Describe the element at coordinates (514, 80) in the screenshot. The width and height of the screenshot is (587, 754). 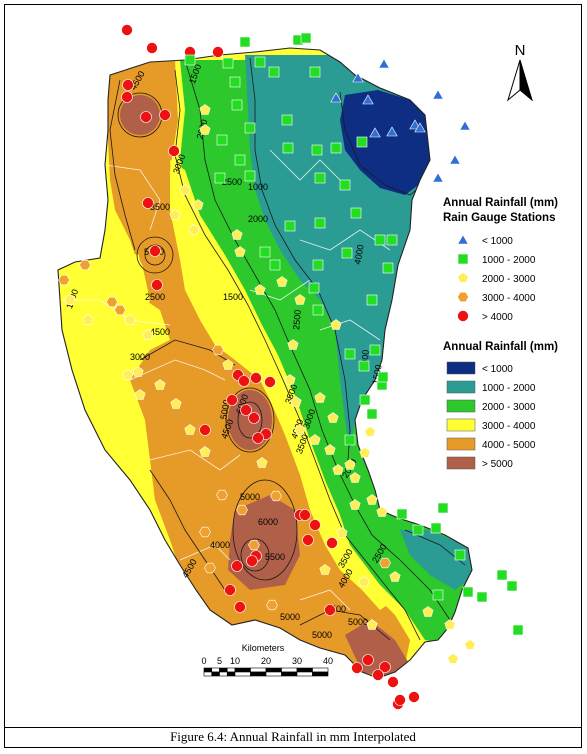
I see `north-arrow-left-half` at that location.